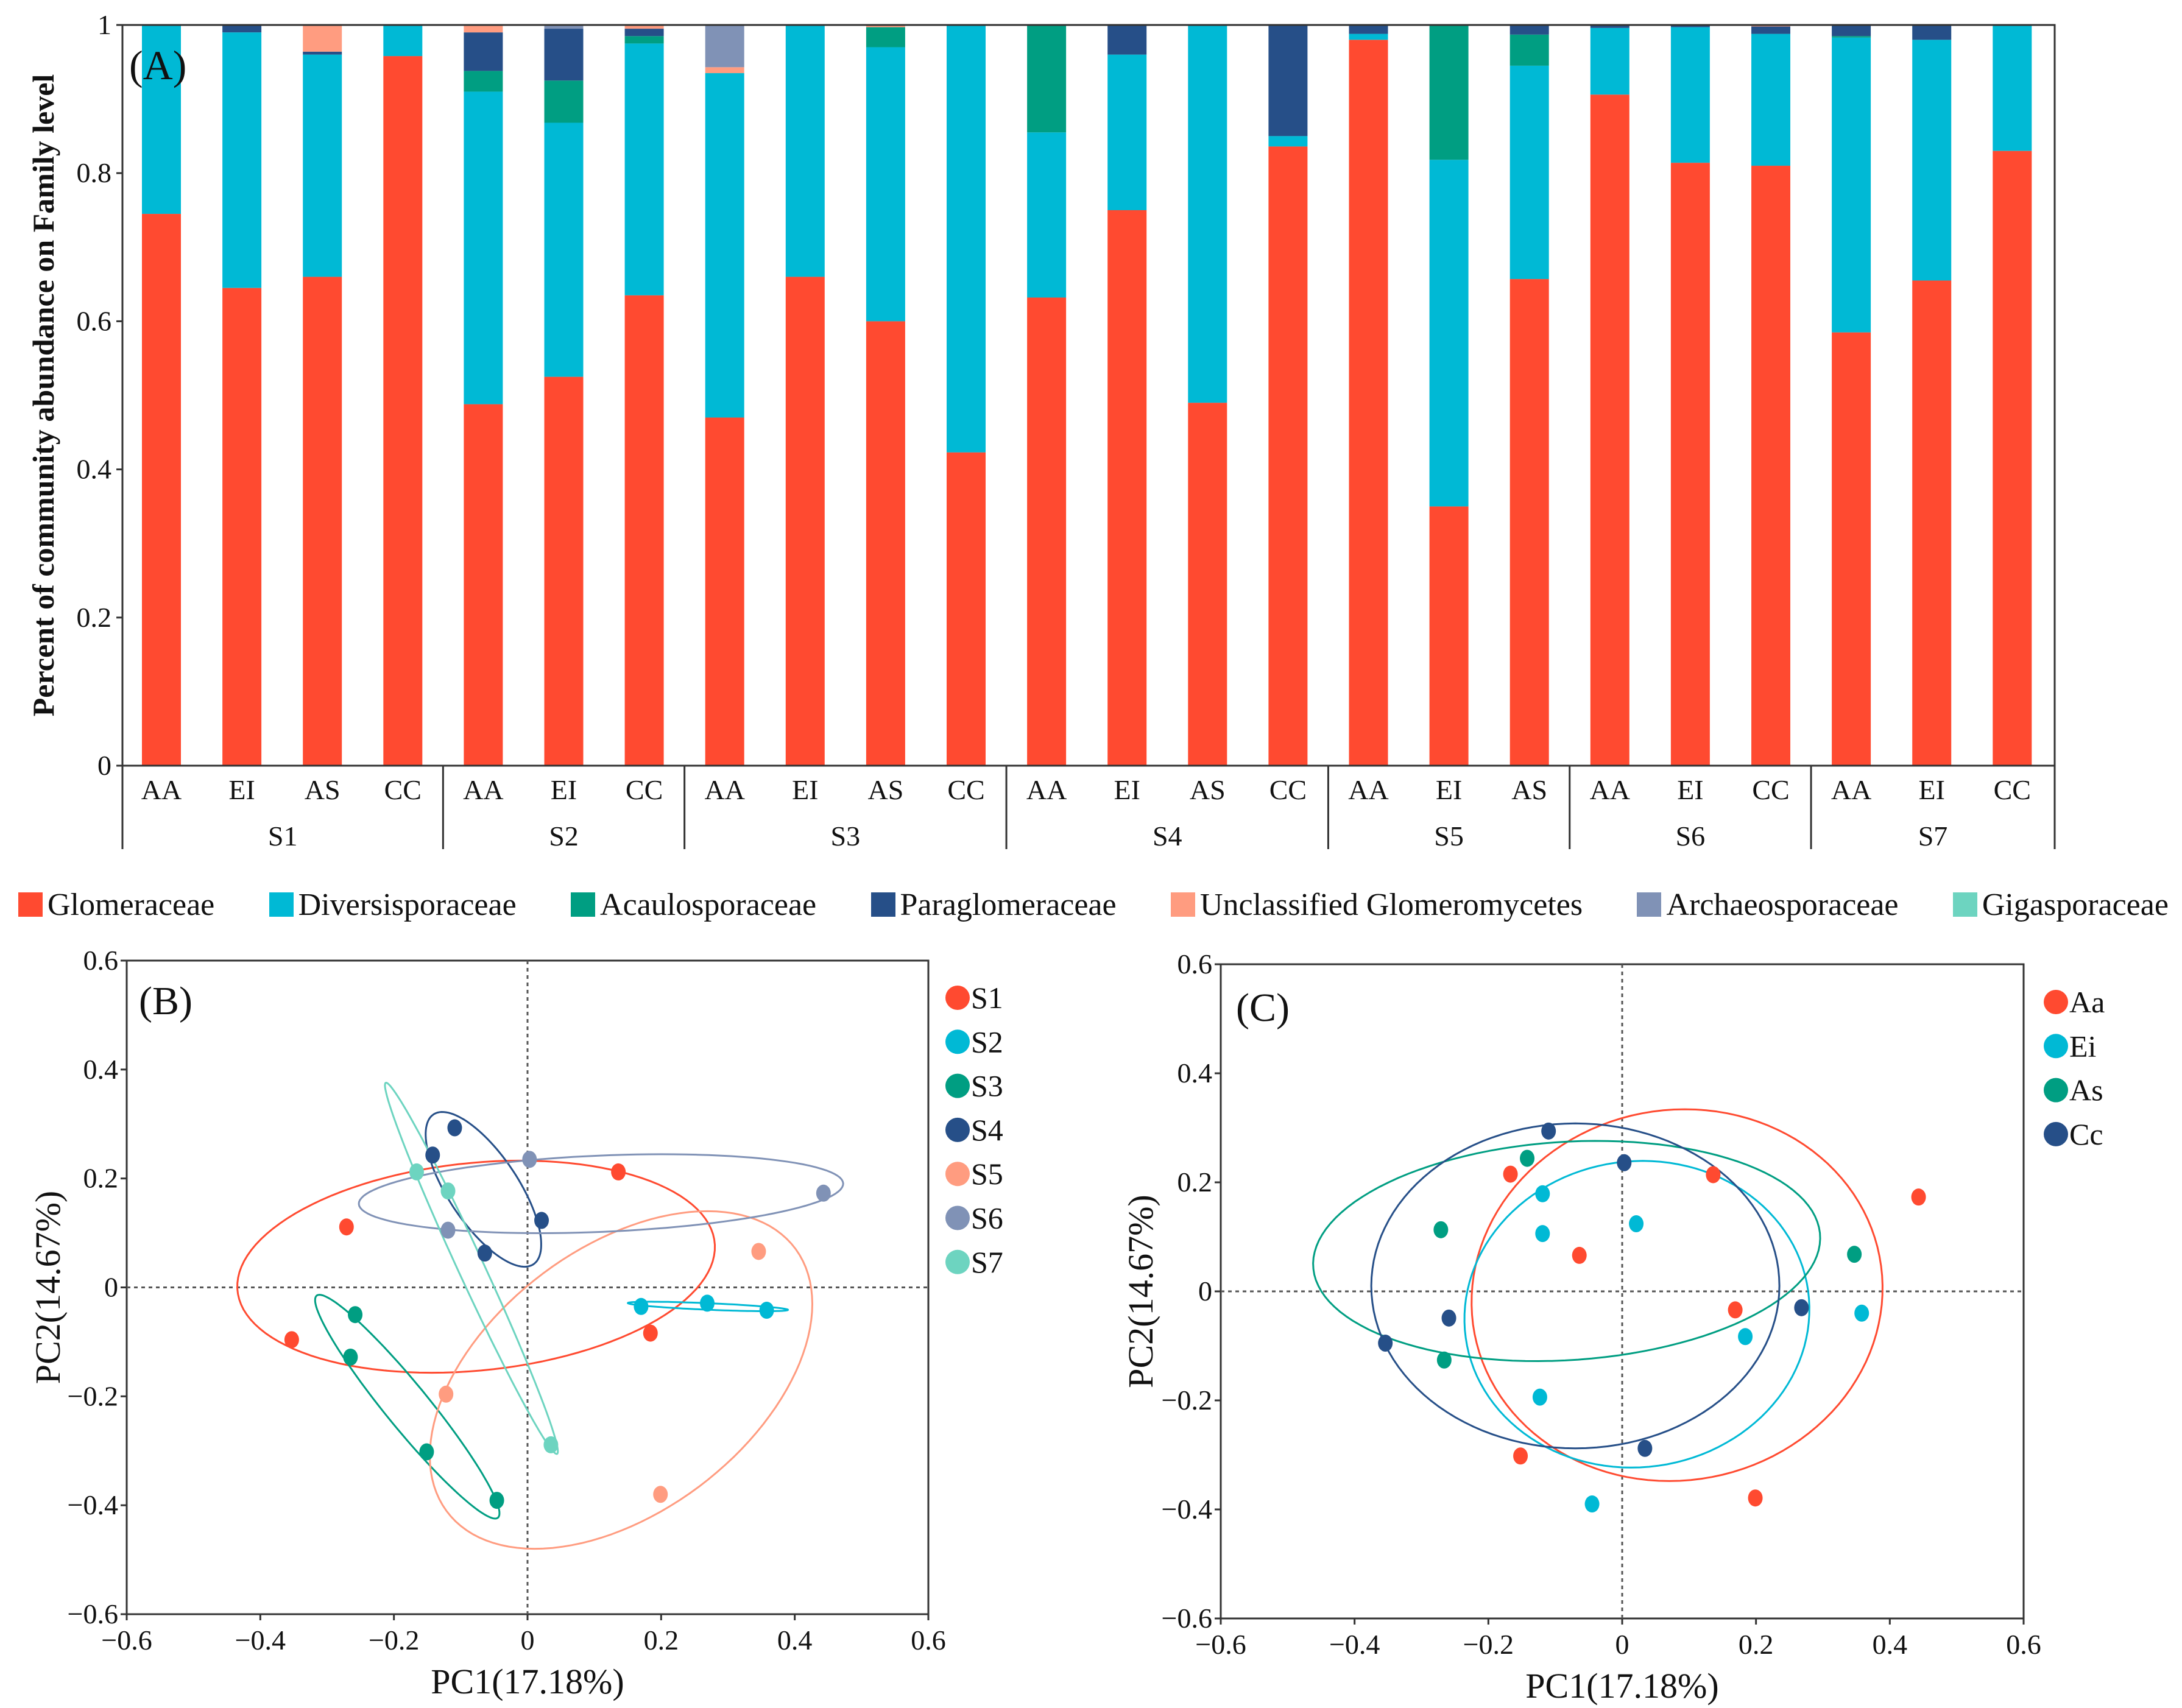  I want to click on confidence-ellipse-aa, so click(1677, 1295).